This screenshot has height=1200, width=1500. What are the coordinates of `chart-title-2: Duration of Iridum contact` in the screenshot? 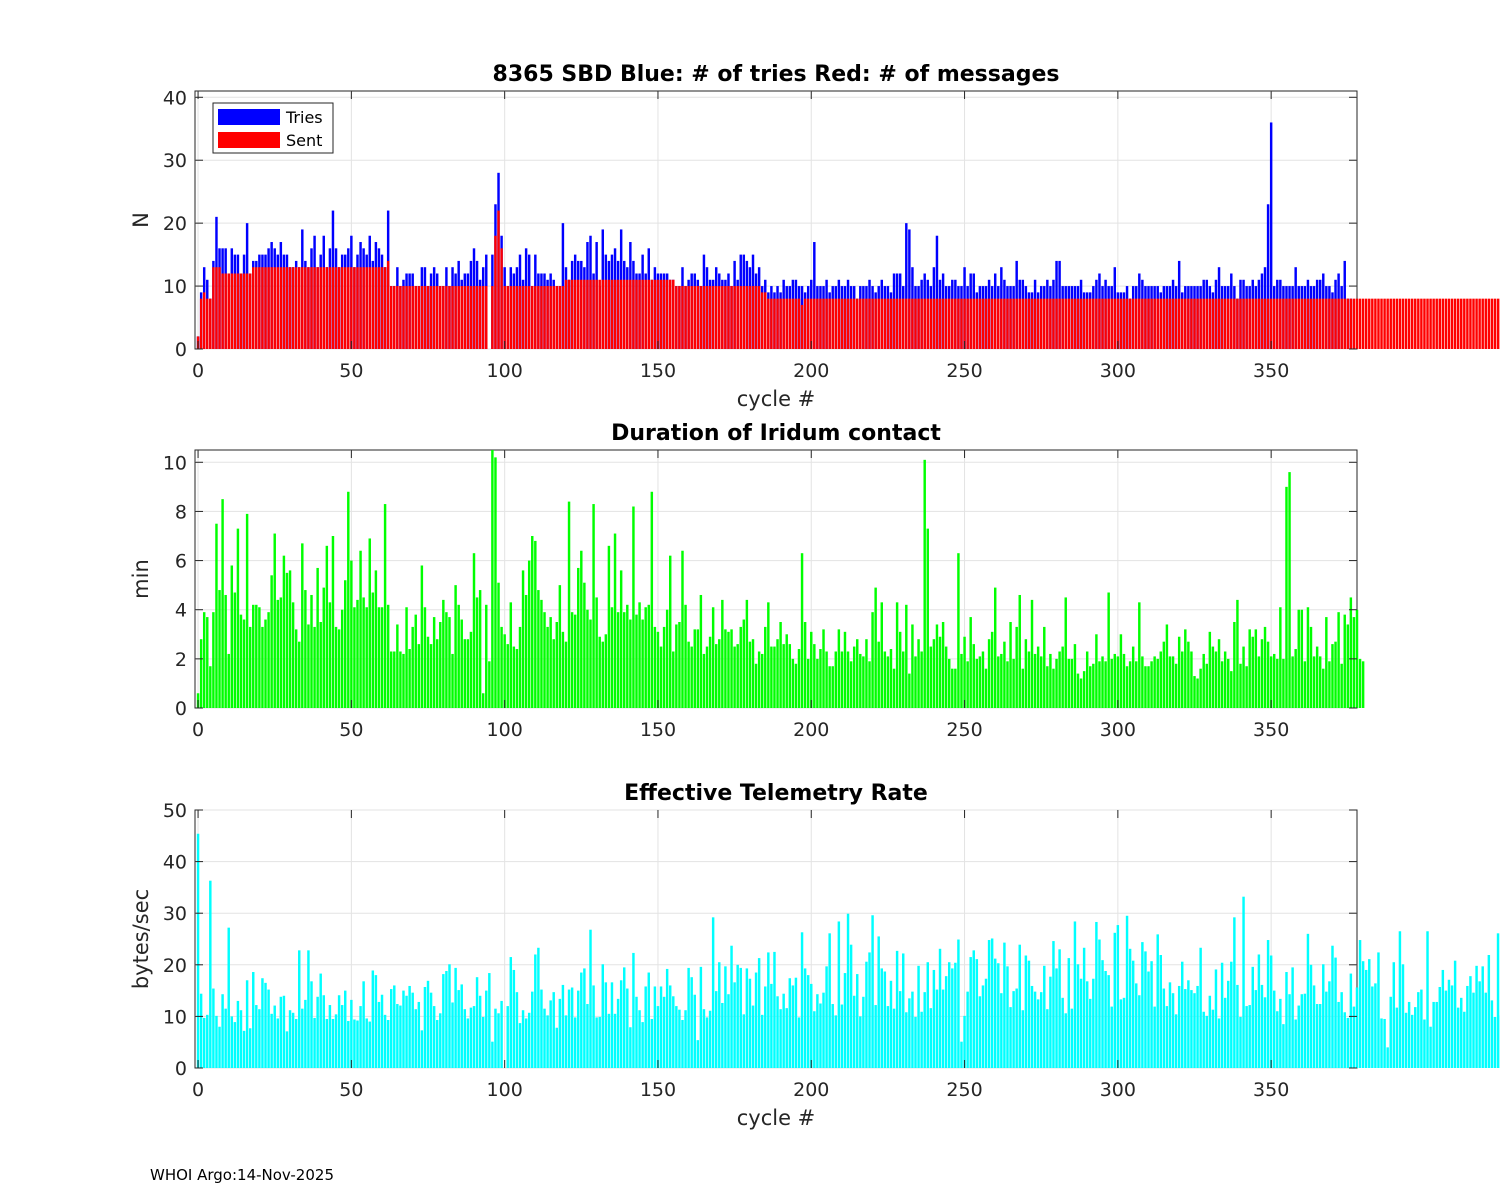 It's located at (776, 433).